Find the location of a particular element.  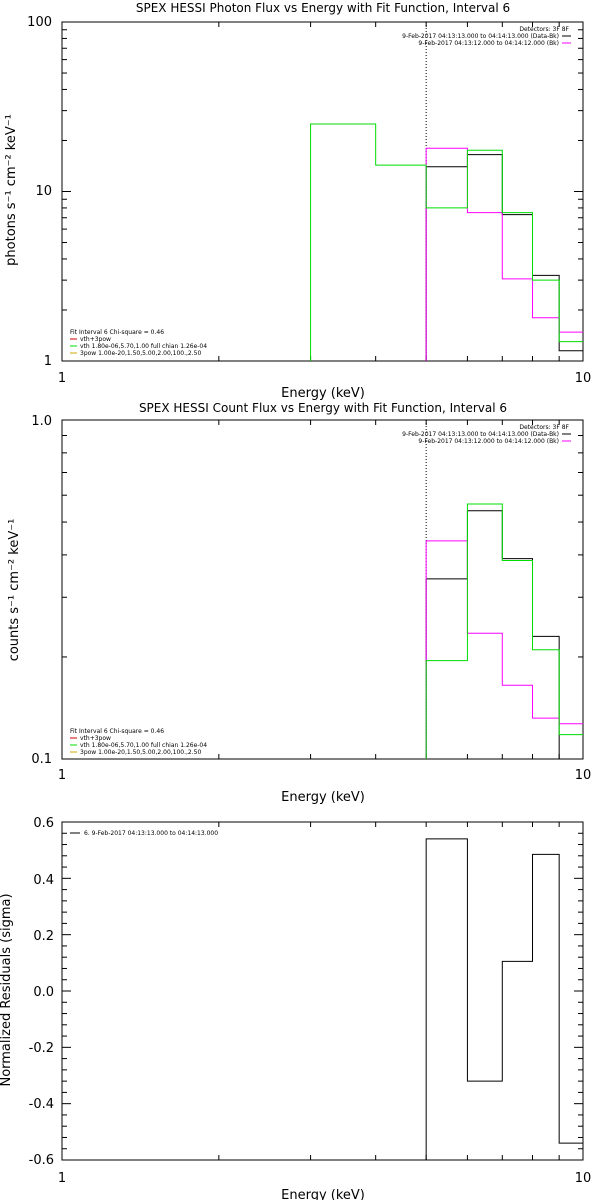

residuals-series-0-histogram is located at coordinates (504, 999).